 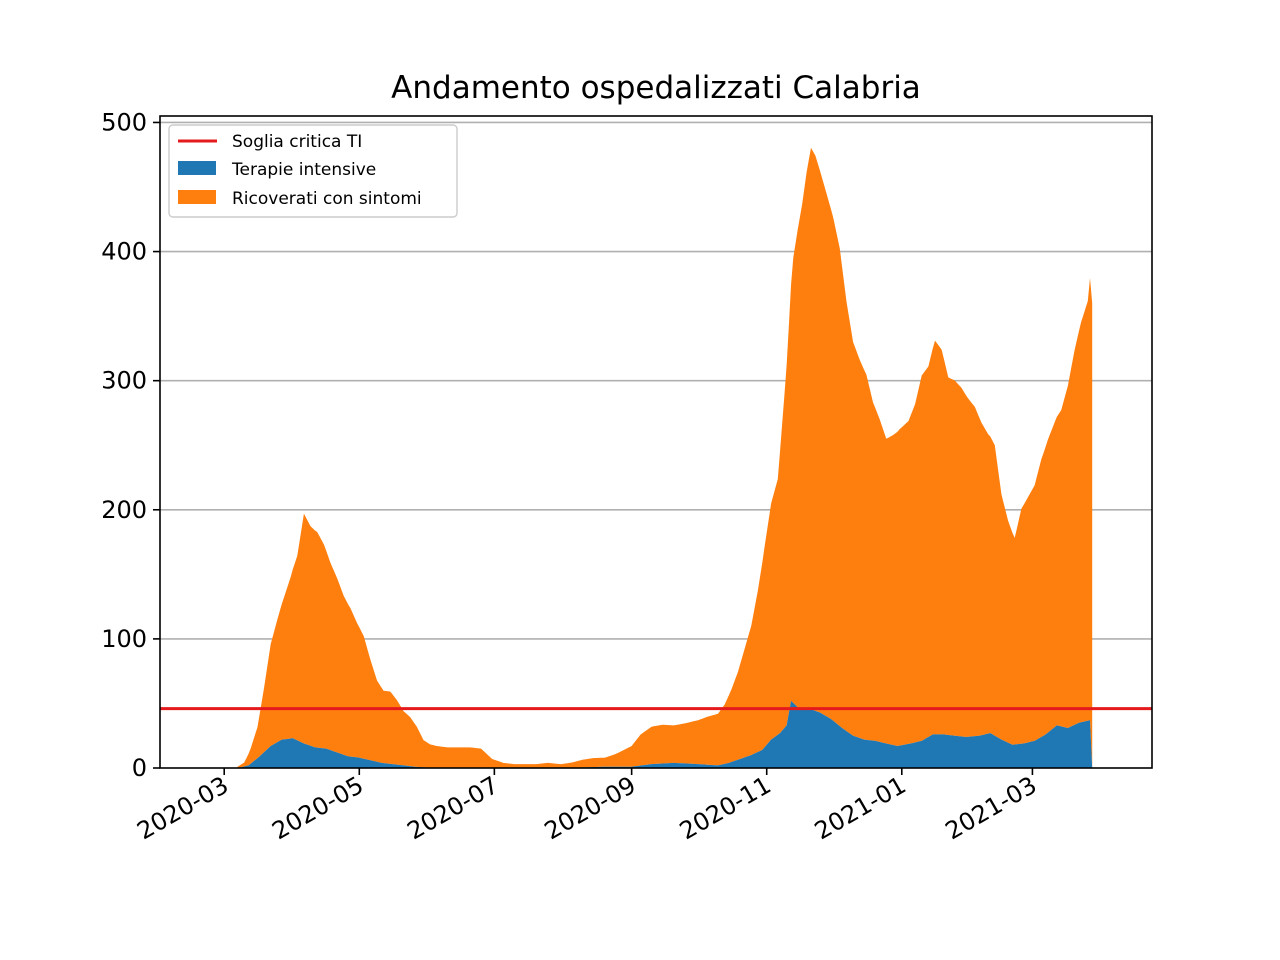 What do you see at coordinates (124, 381) in the screenshot?
I see `y-tick-label-3: 300` at bounding box center [124, 381].